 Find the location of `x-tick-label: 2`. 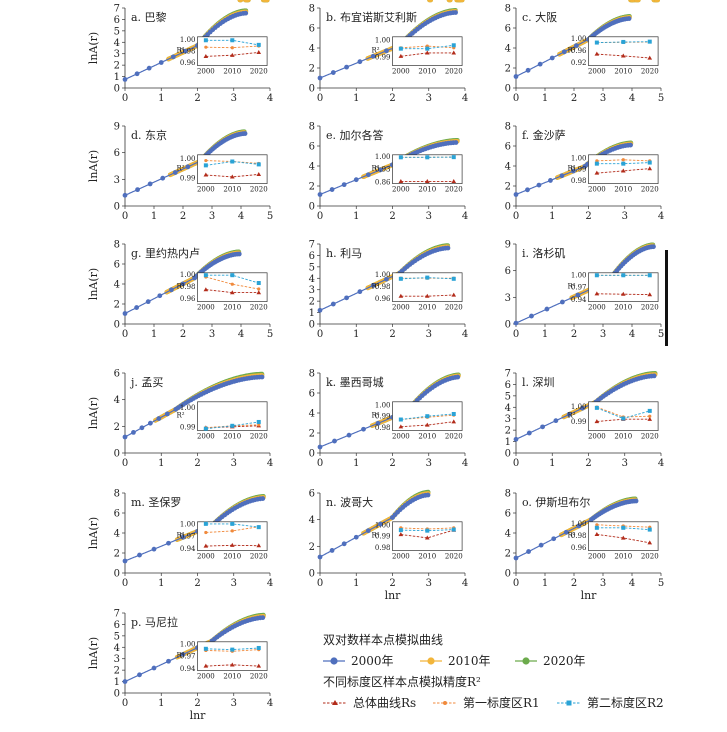

x-tick-label: 2 is located at coordinates (392, 98).